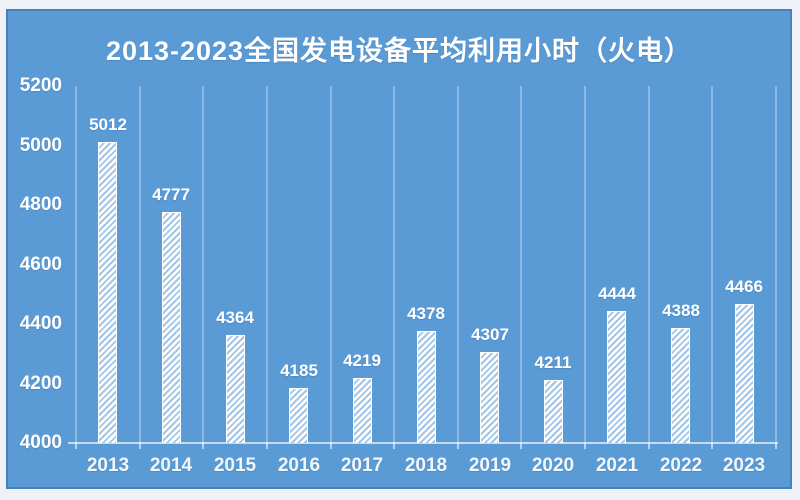 The width and height of the screenshot is (800, 500). Describe the element at coordinates (426, 465) in the screenshot. I see `x-axis-label: 2018` at that location.